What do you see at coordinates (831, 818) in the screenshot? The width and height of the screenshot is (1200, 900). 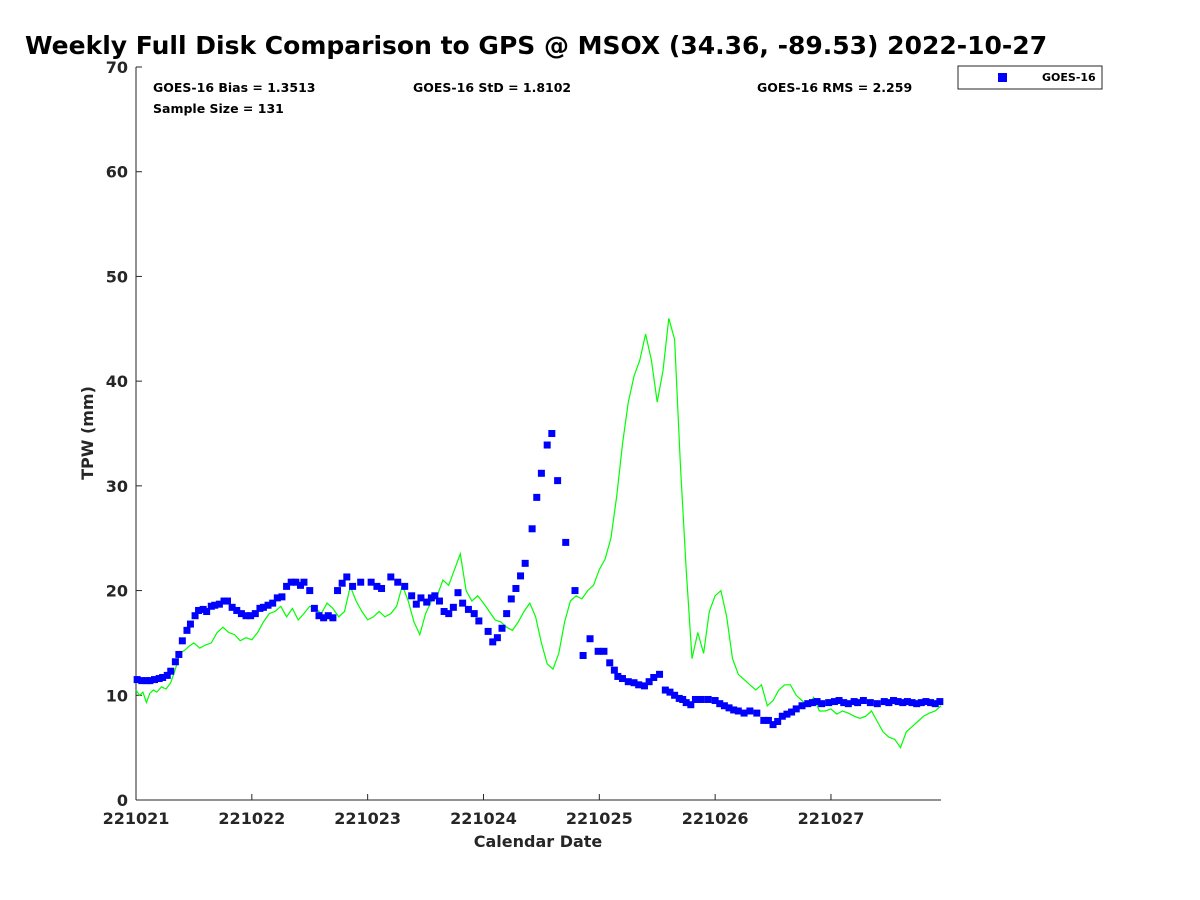 I see `x-tick-label: 221027` at bounding box center [831, 818].